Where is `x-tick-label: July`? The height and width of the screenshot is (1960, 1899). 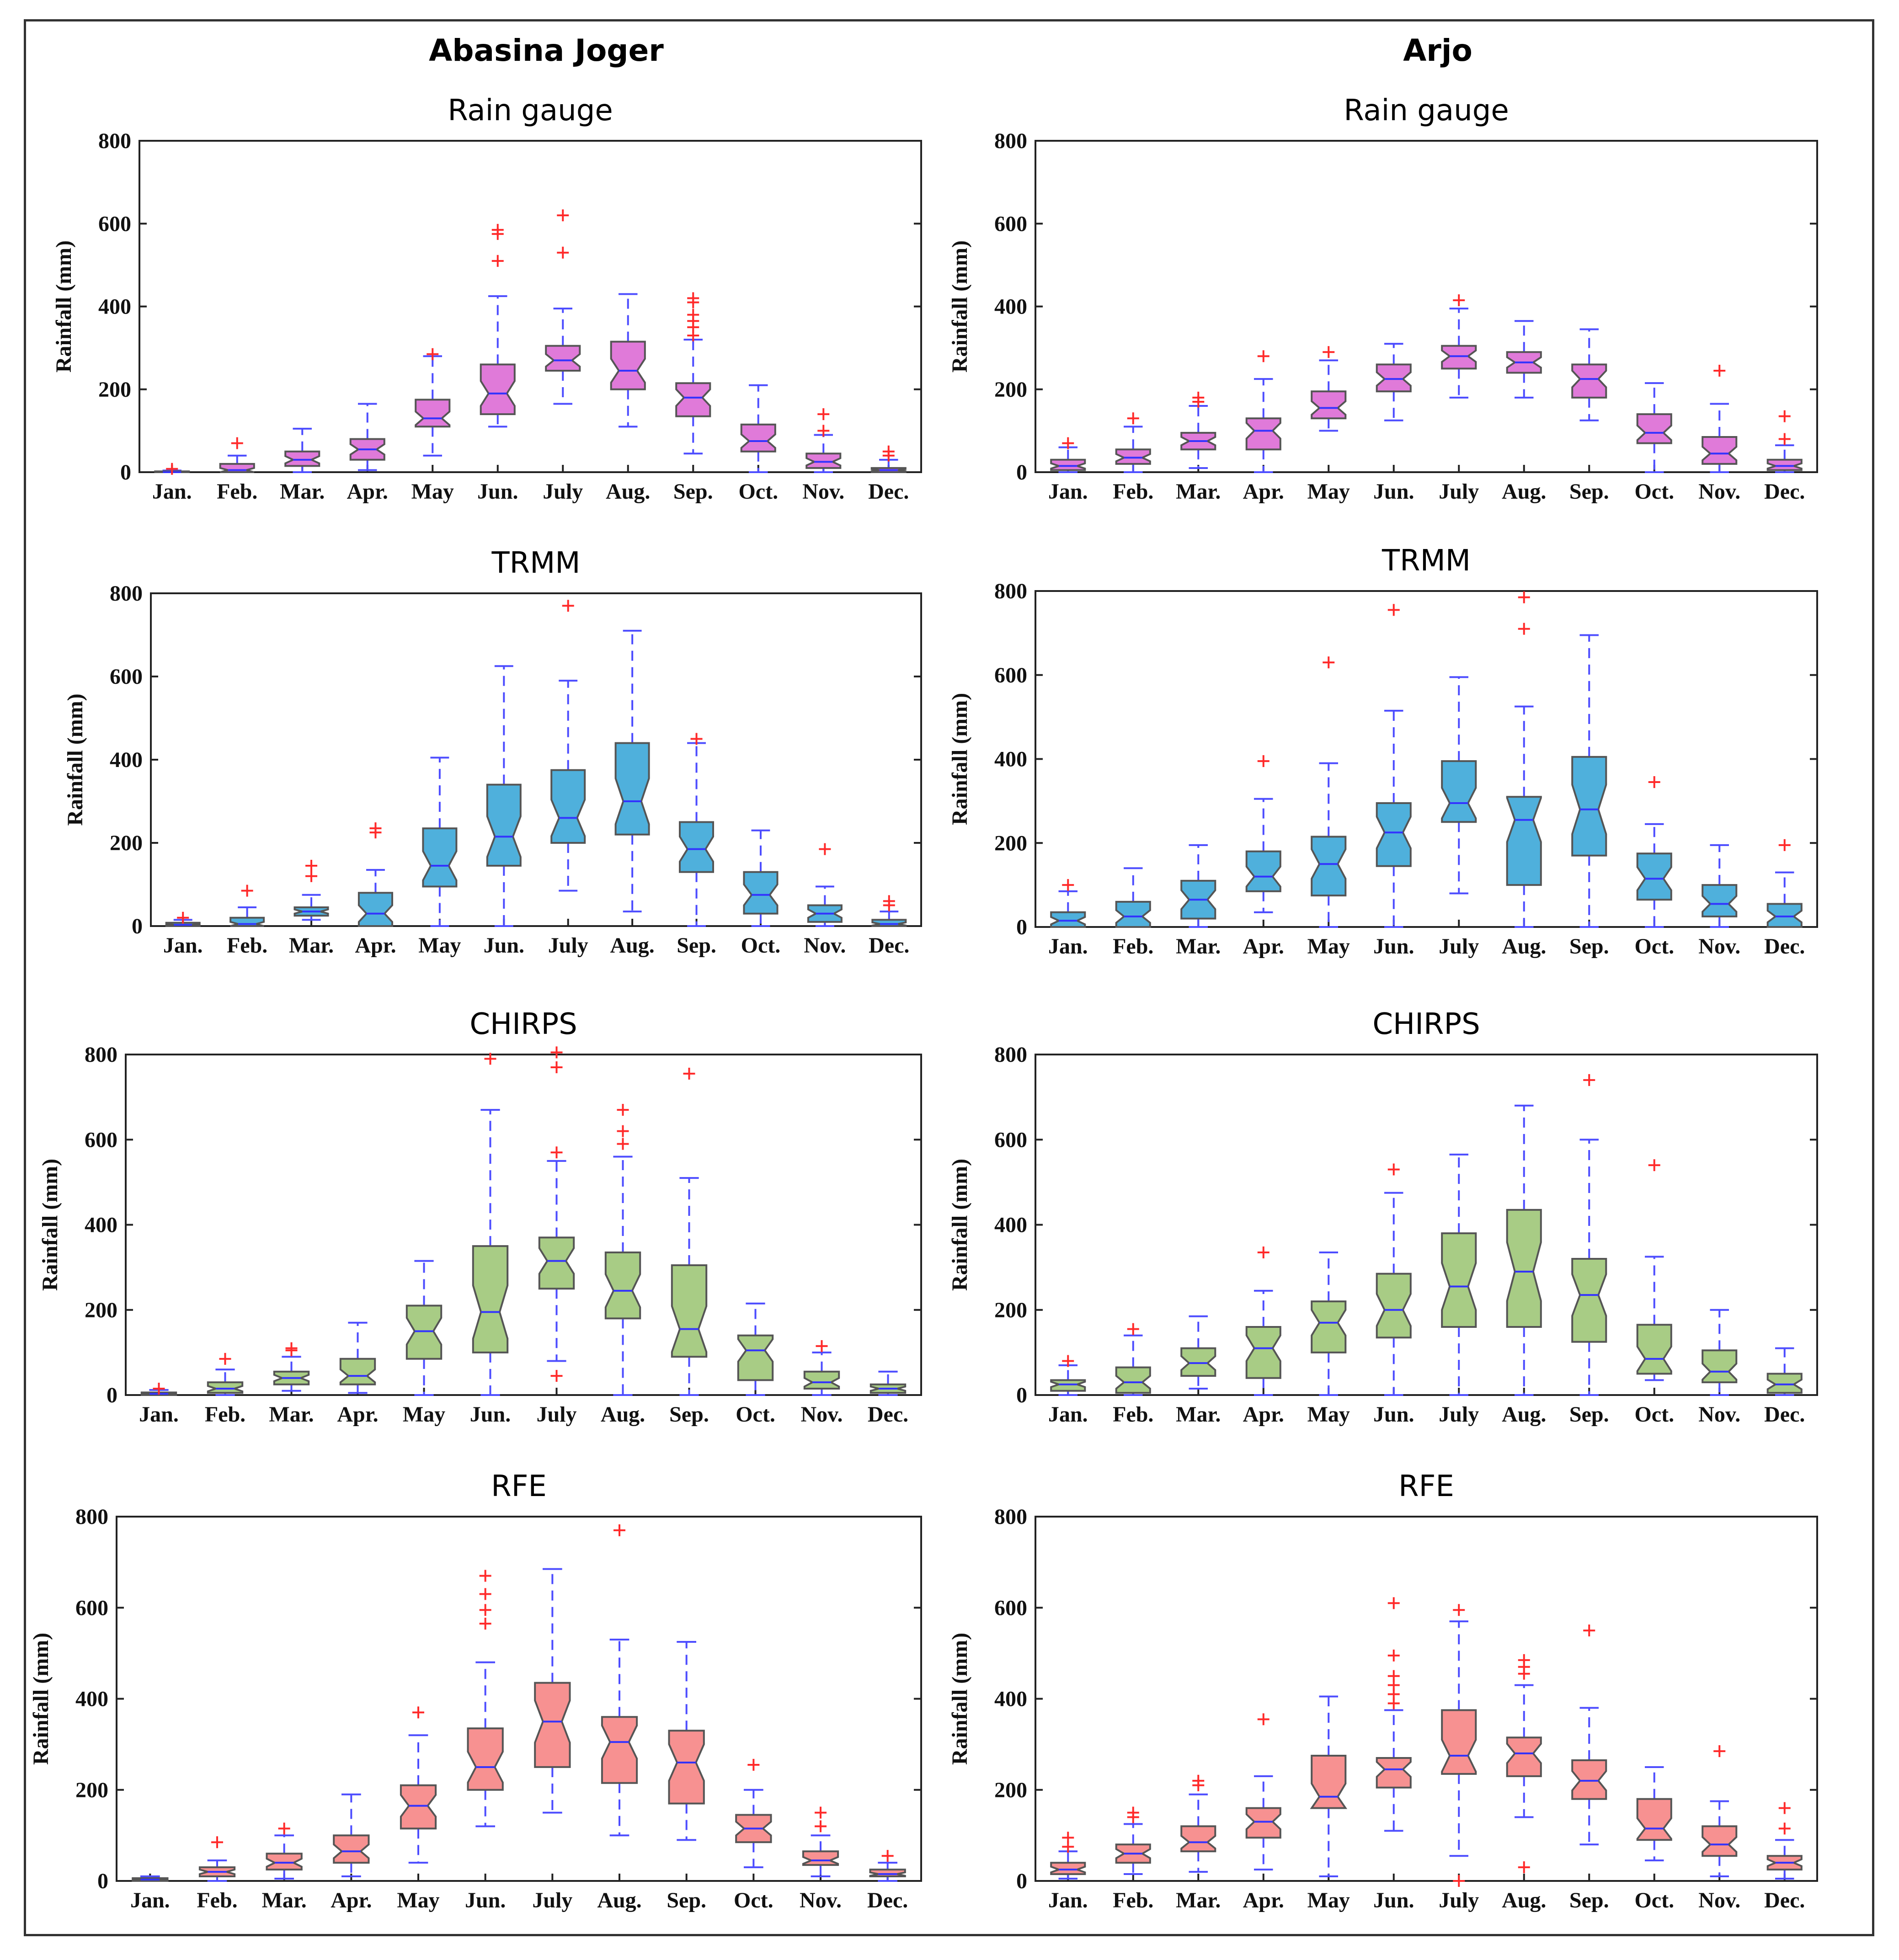
x-tick-label: July is located at coordinates (556, 1414).